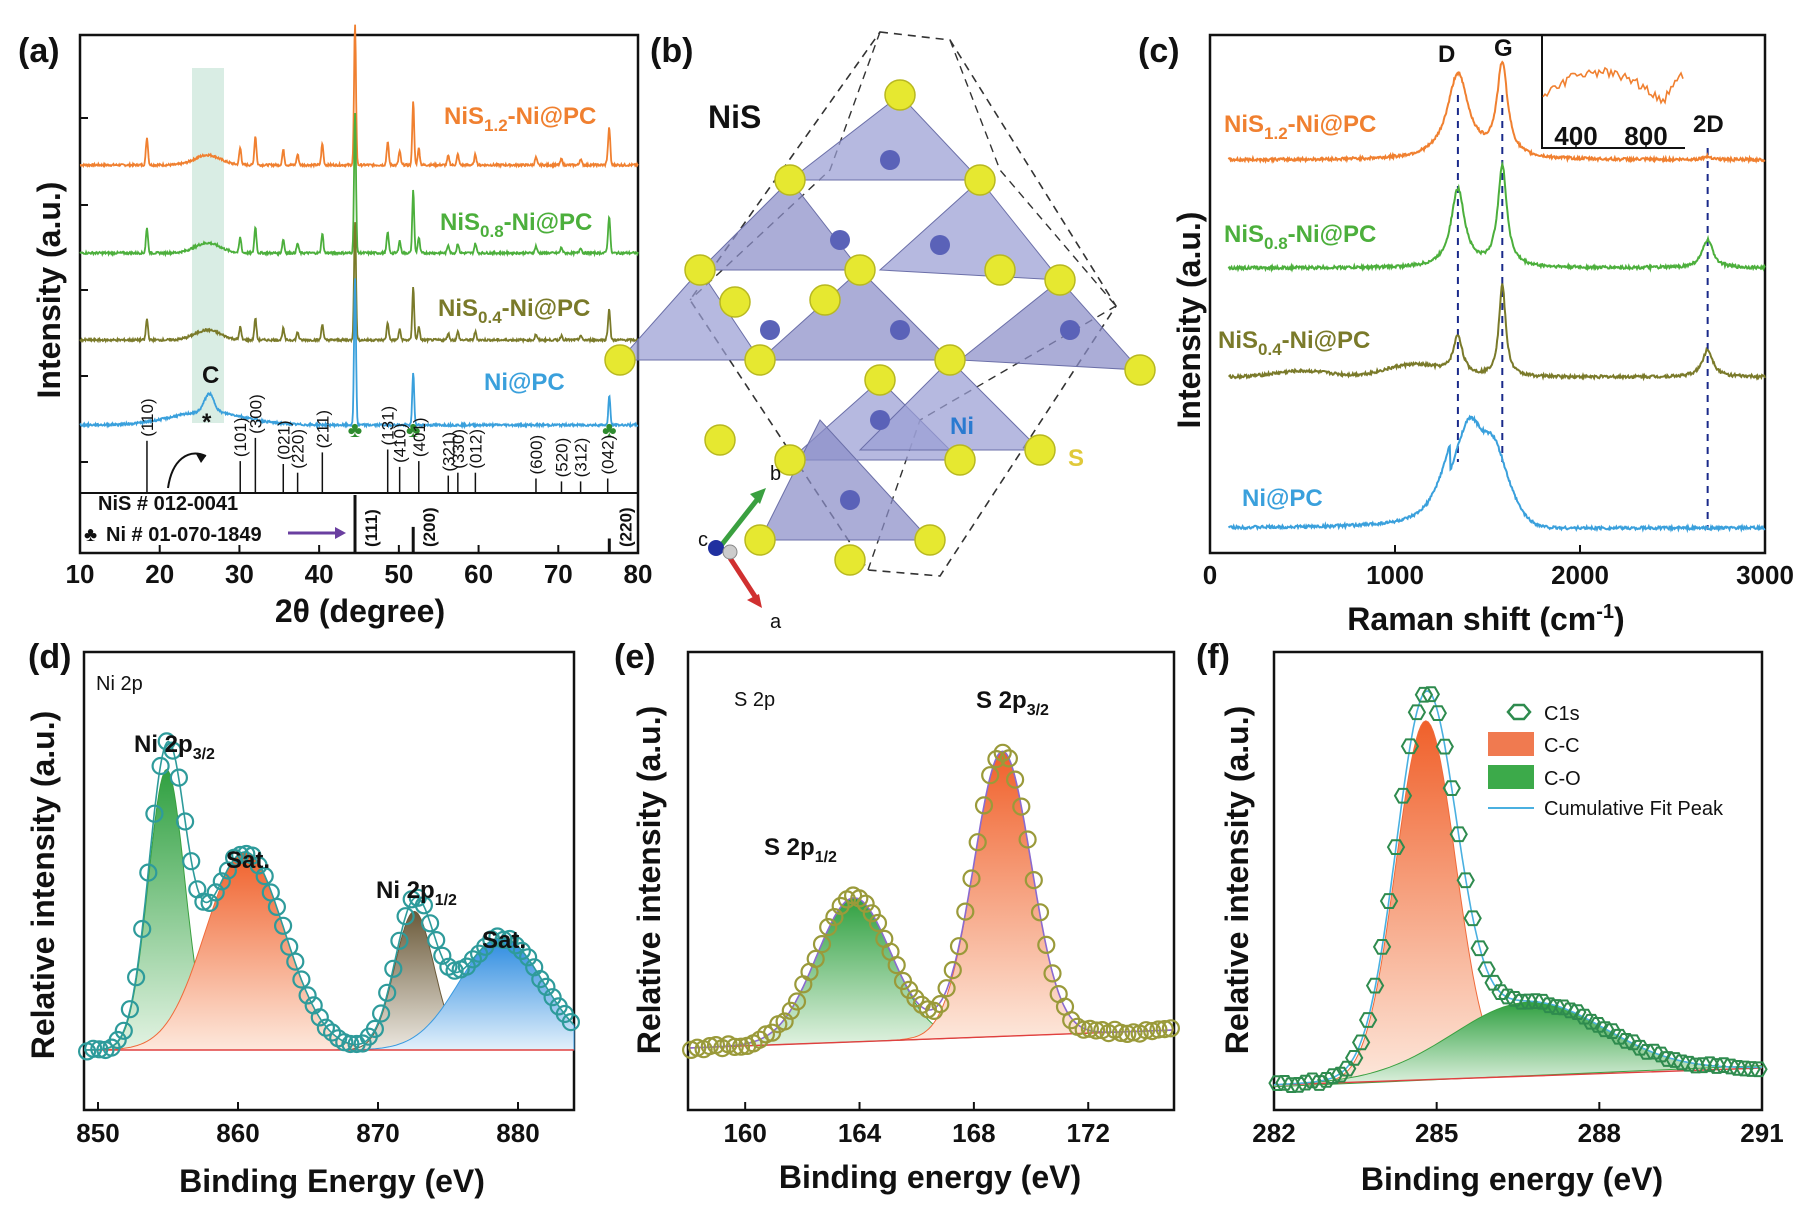  I want to click on panel-c-ylabel: Intensity (a.u.), so click(1189, 320).